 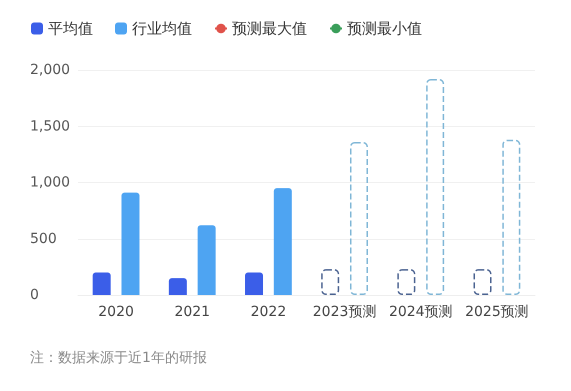 I want to click on legend-label: 预测最大值, so click(x=269, y=29).